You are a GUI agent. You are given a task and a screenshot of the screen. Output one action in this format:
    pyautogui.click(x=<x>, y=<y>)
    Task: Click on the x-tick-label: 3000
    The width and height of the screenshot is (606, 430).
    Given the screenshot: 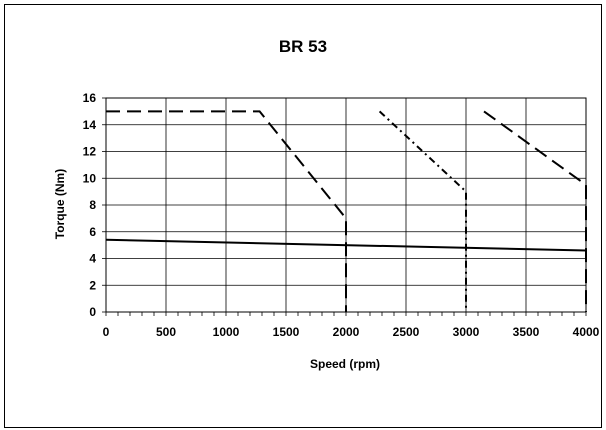 What is the action you would take?
    pyautogui.click(x=466, y=332)
    